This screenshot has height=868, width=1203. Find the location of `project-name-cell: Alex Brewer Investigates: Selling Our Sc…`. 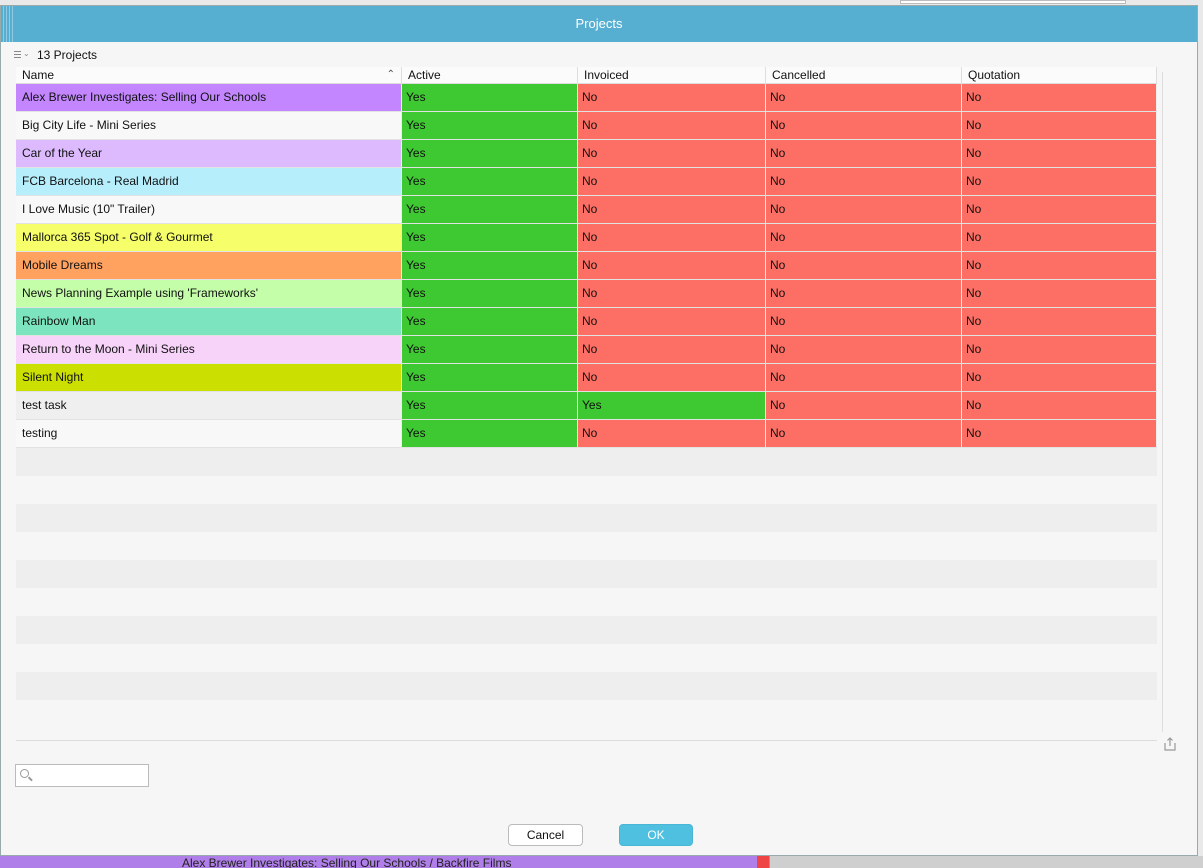

project-name-cell: Alex Brewer Investigates: Selling Our Sc… is located at coordinates (209, 97).